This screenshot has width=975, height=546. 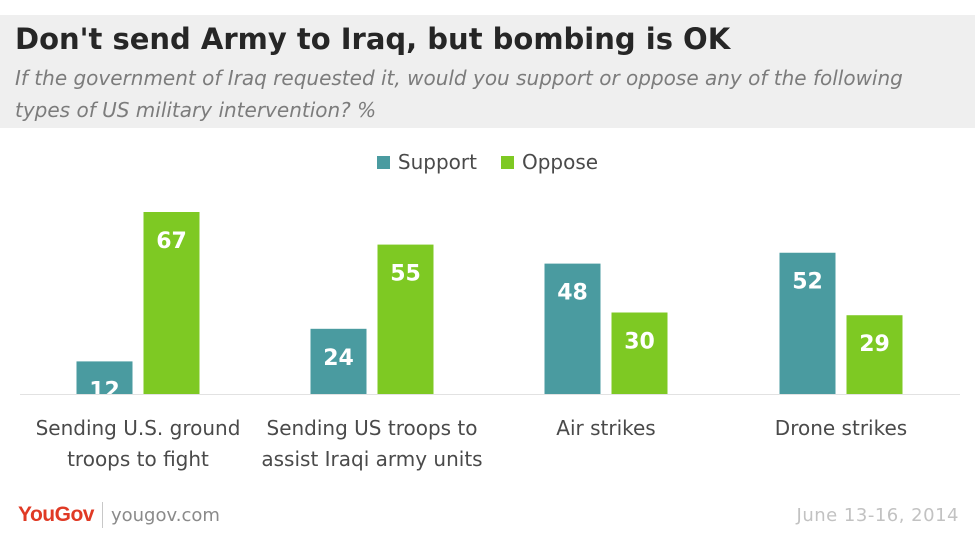 What do you see at coordinates (102, 515) in the screenshot?
I see `logo-divider` at bounding box center [102, 515].